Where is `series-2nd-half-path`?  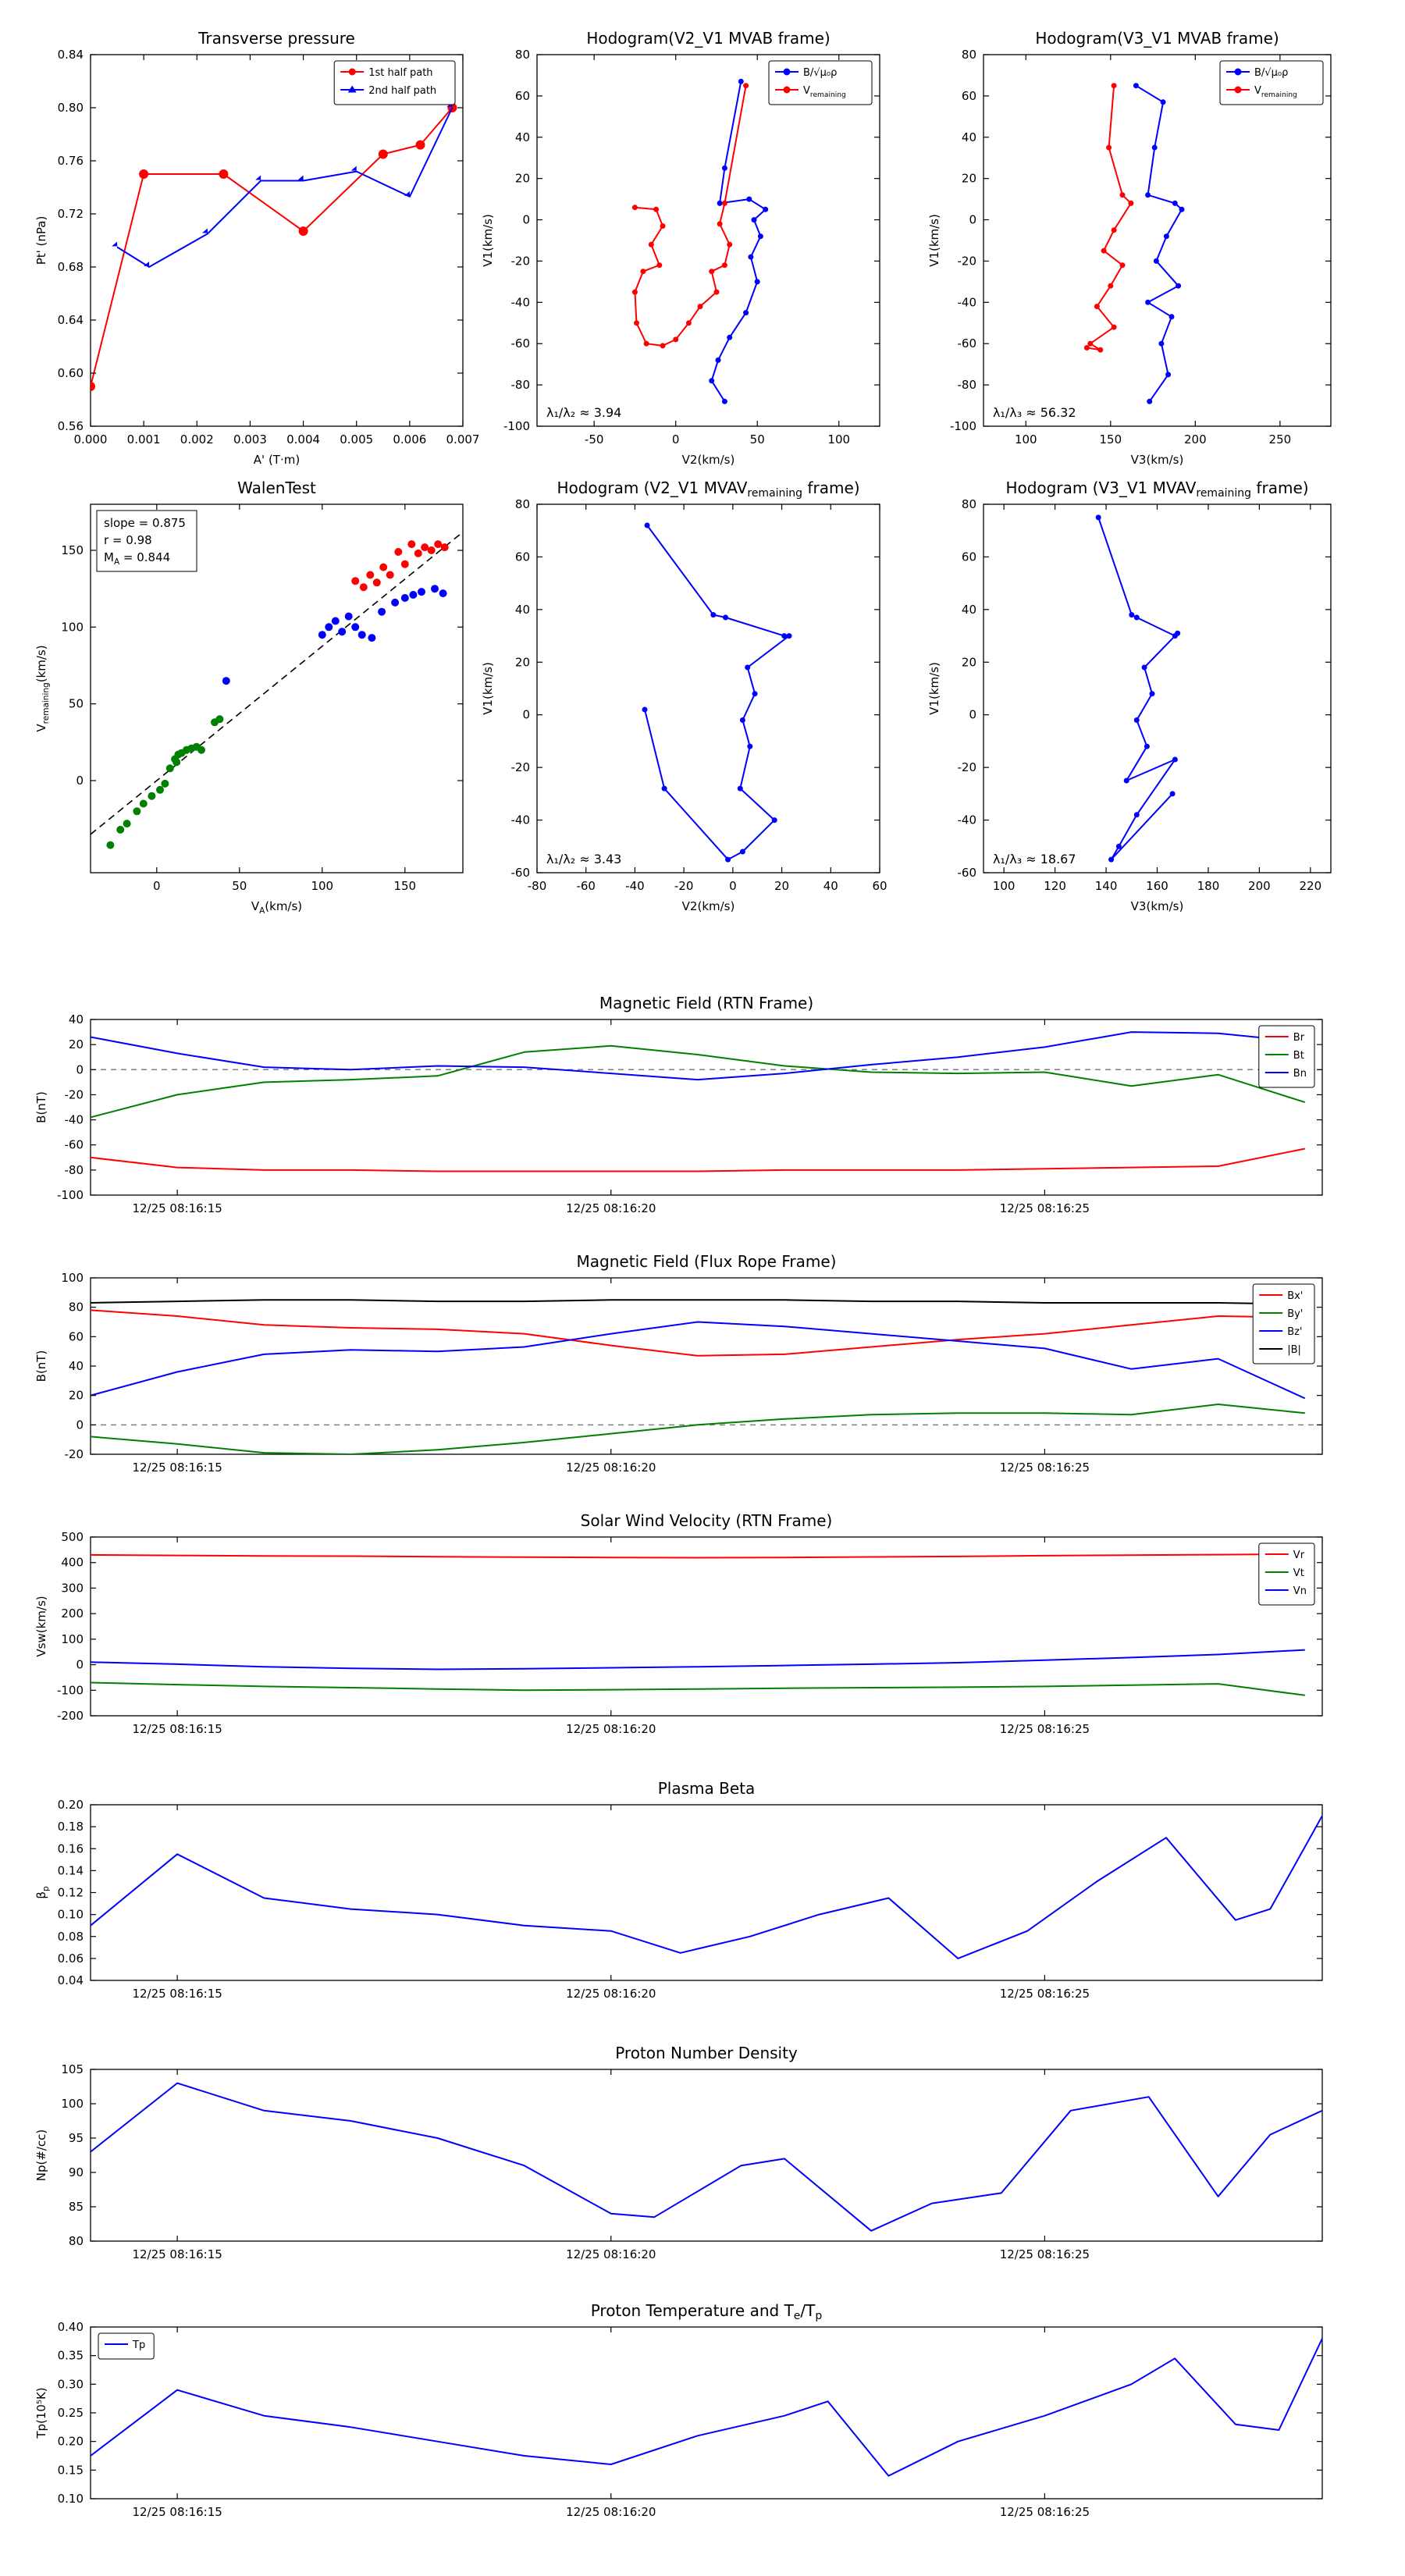
series-2nd-half-path is located at coordinates (283, 185).